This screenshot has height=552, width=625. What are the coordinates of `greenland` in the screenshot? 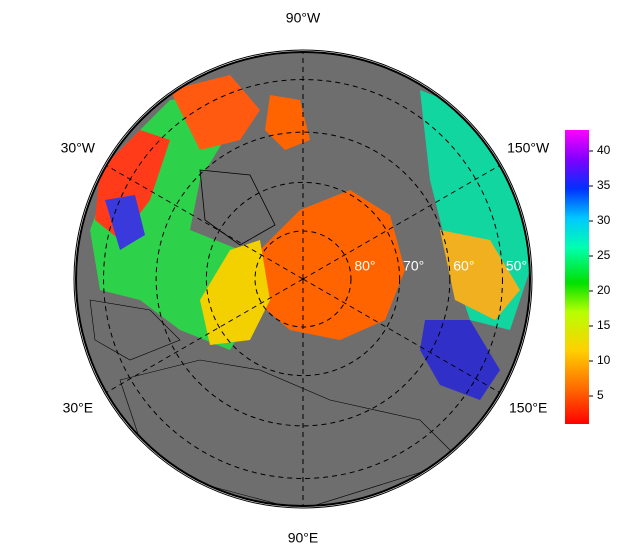 It's located at (237, 207).